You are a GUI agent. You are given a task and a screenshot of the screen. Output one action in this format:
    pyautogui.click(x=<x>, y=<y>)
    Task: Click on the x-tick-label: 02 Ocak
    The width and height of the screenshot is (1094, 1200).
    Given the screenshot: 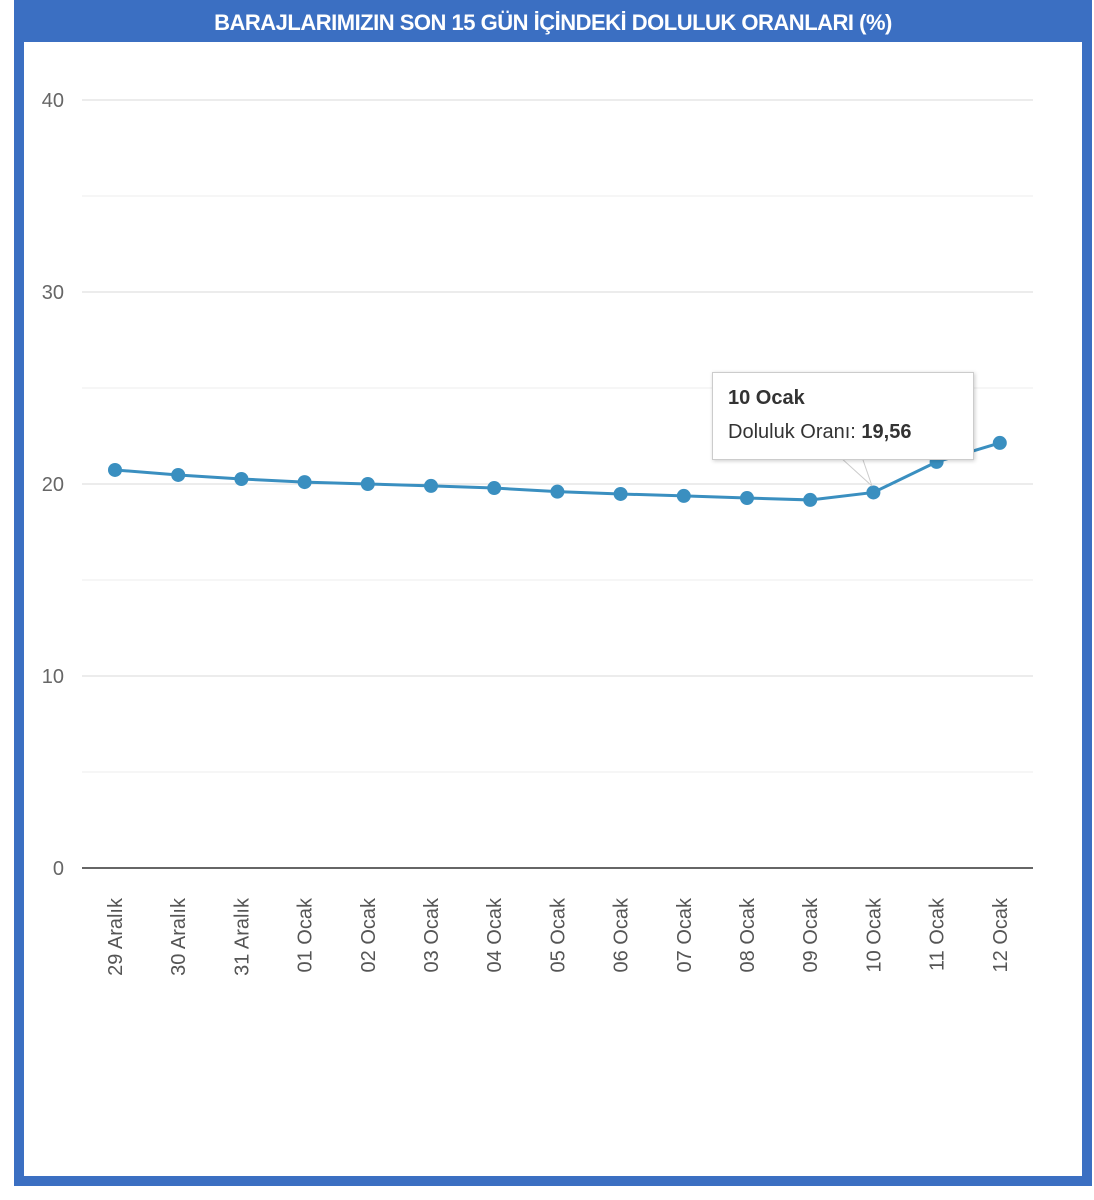 What is the action you would take?
    pyautogui.click(x=369, y=934)
    